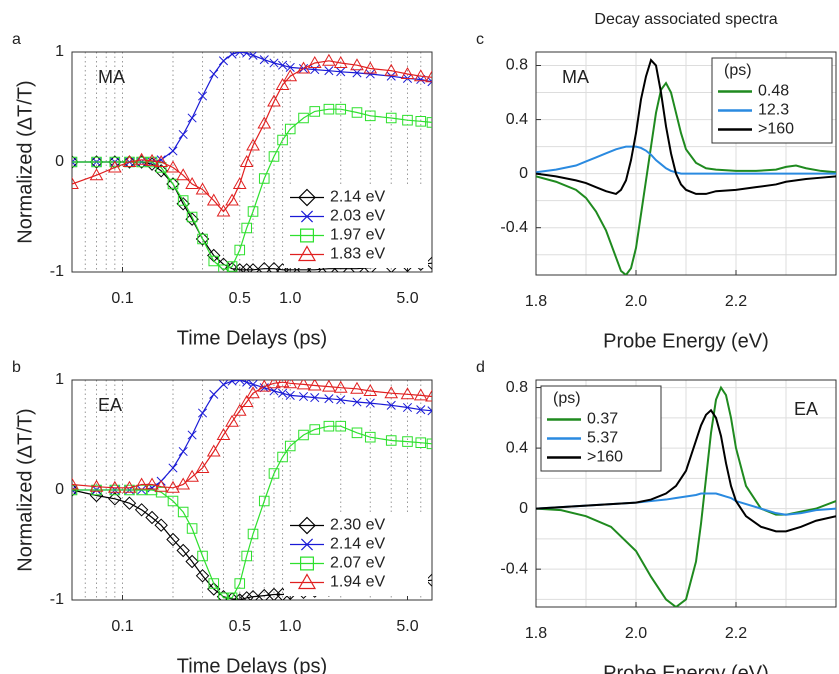  I want to click on x-tick-label: 1.0, so click(290, 298).